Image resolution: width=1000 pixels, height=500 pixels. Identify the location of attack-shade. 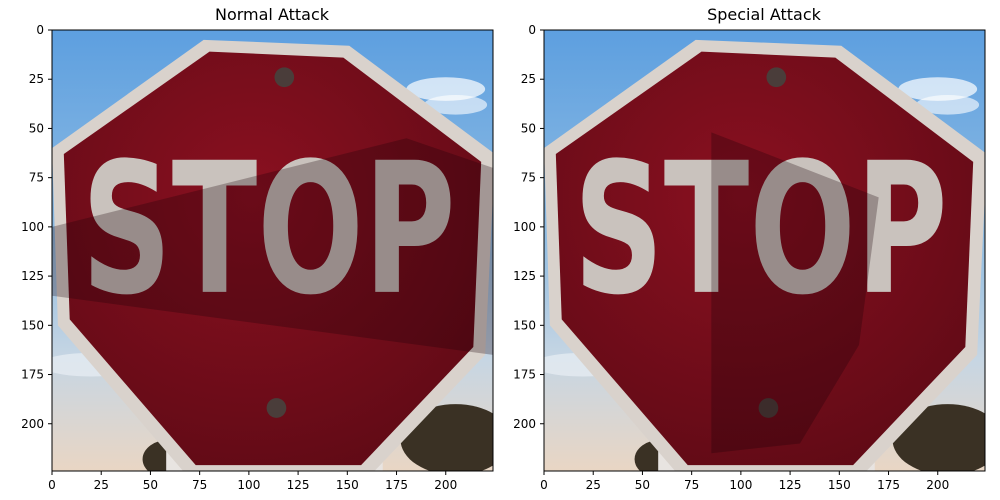
(795, 293).